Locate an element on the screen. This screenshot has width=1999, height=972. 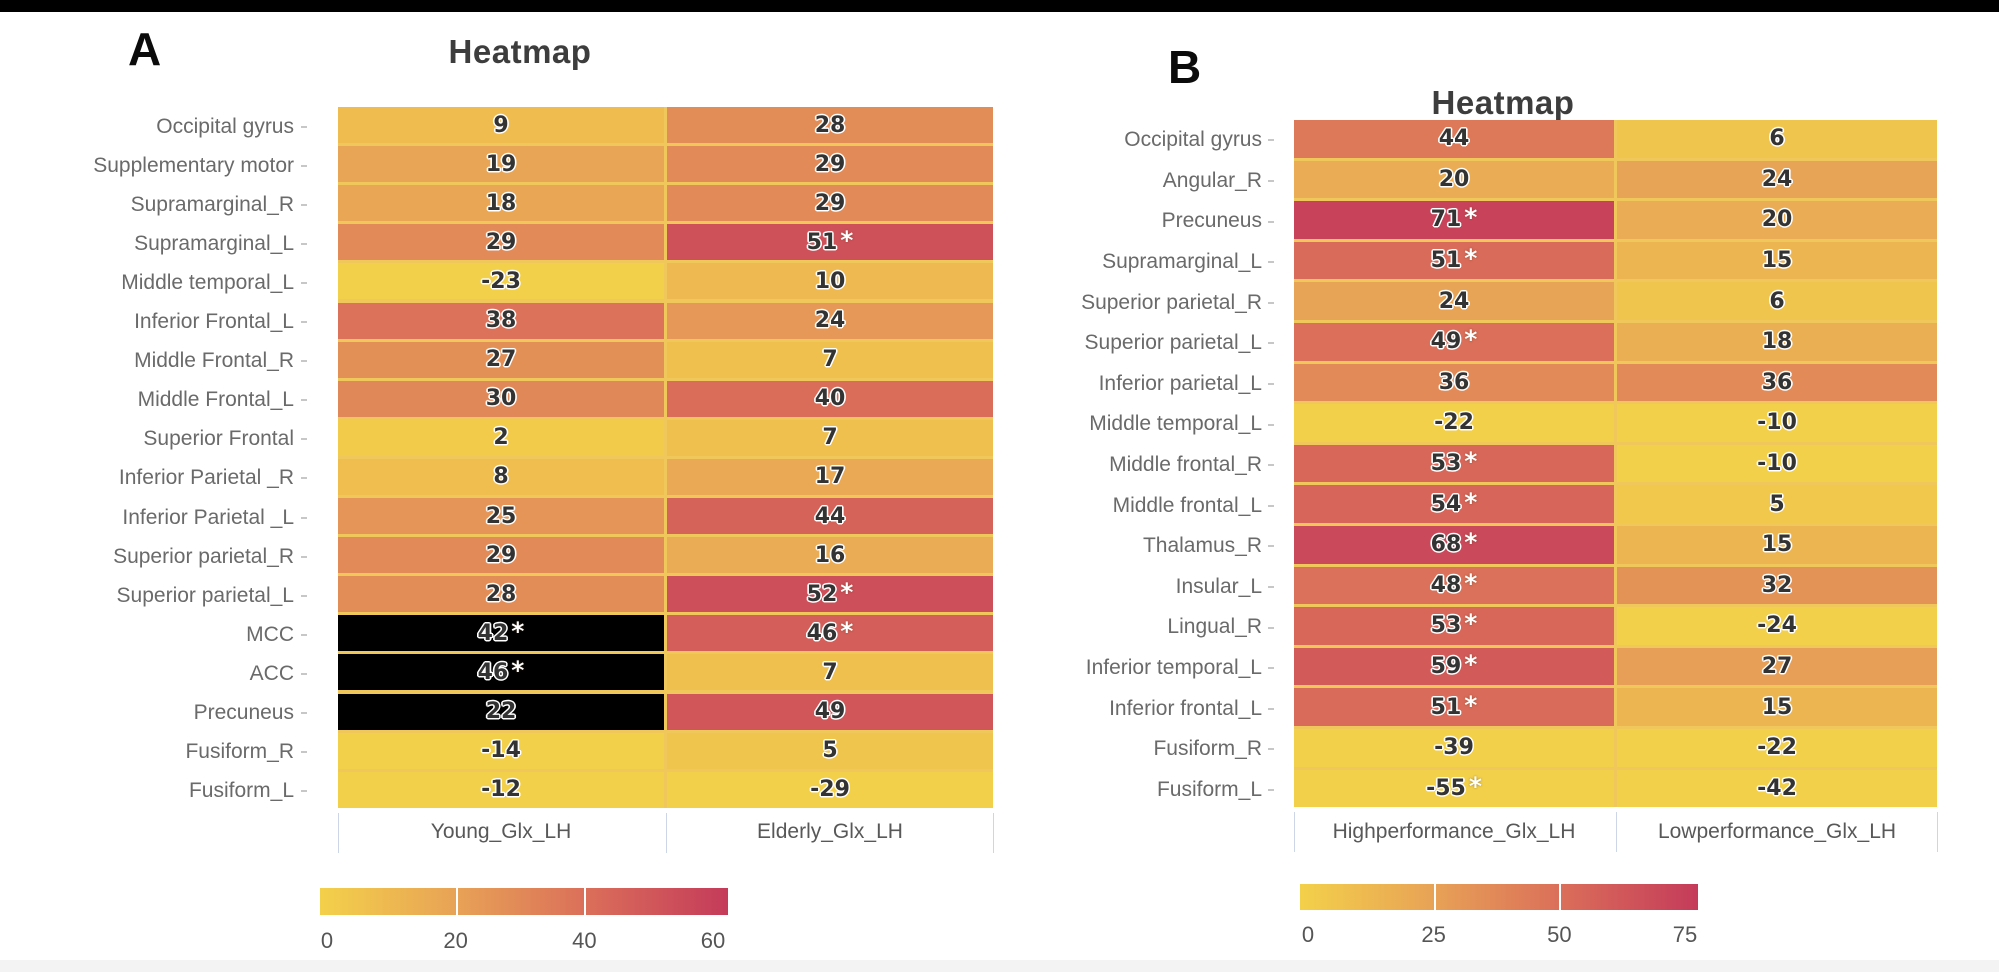
colorbar-tick-label: 20 is located at coordinates (455, 940).